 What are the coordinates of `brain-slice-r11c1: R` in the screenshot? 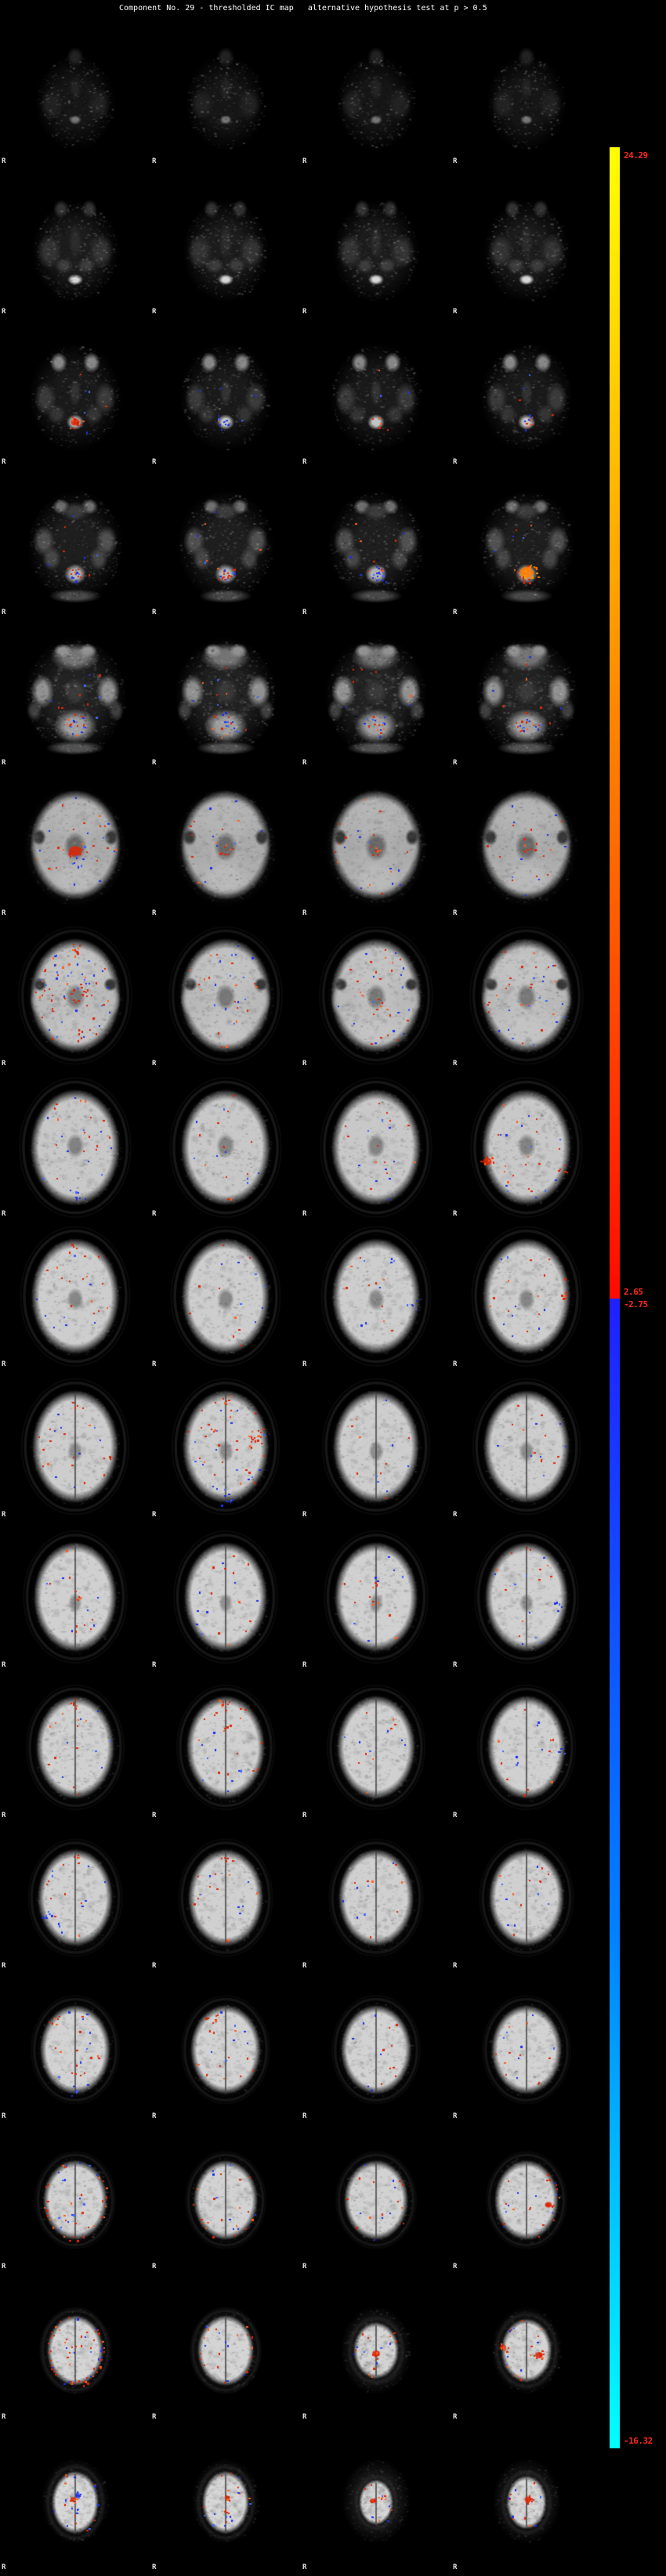 It's located at (75, 1598).